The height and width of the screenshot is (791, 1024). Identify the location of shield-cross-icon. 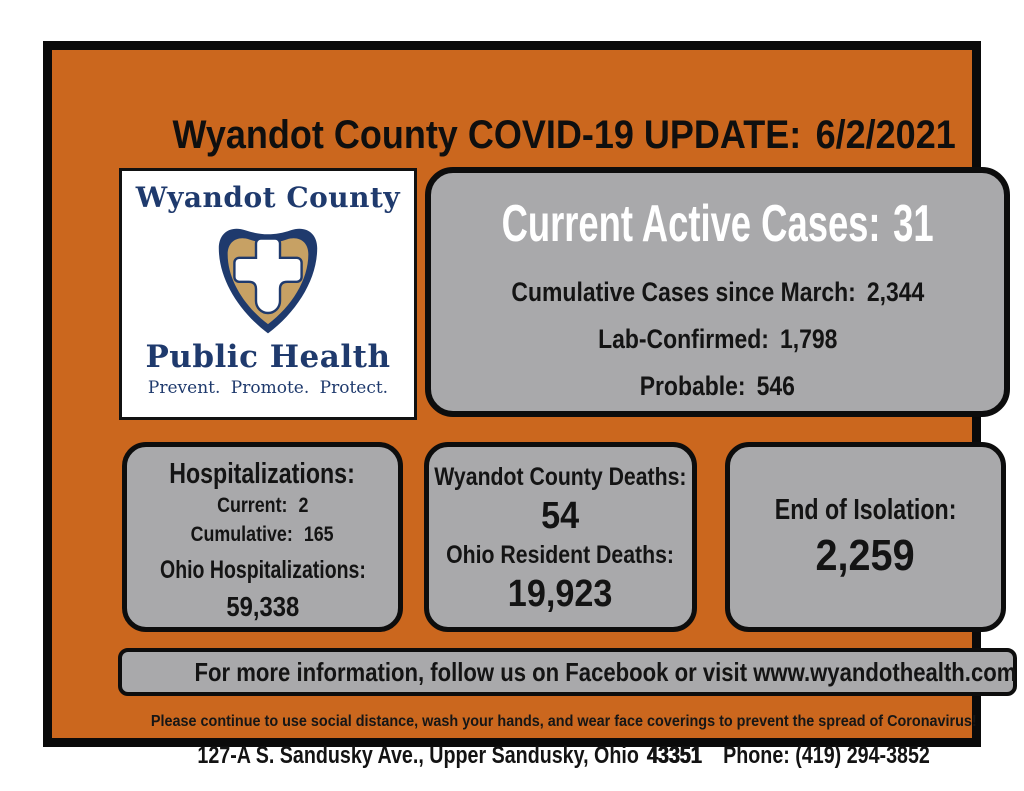
(268, 281).